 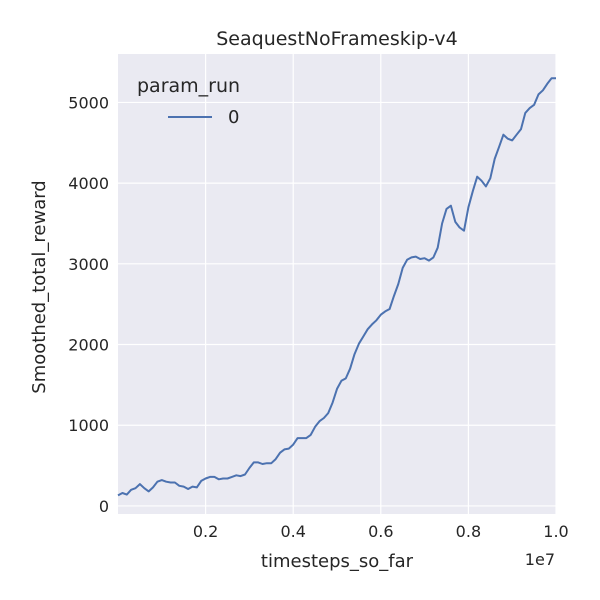 What do you see at coordinates (292, 531) in the screenshot?
I see `x-tick-label: 0.4` at bounding box center [292, 531].